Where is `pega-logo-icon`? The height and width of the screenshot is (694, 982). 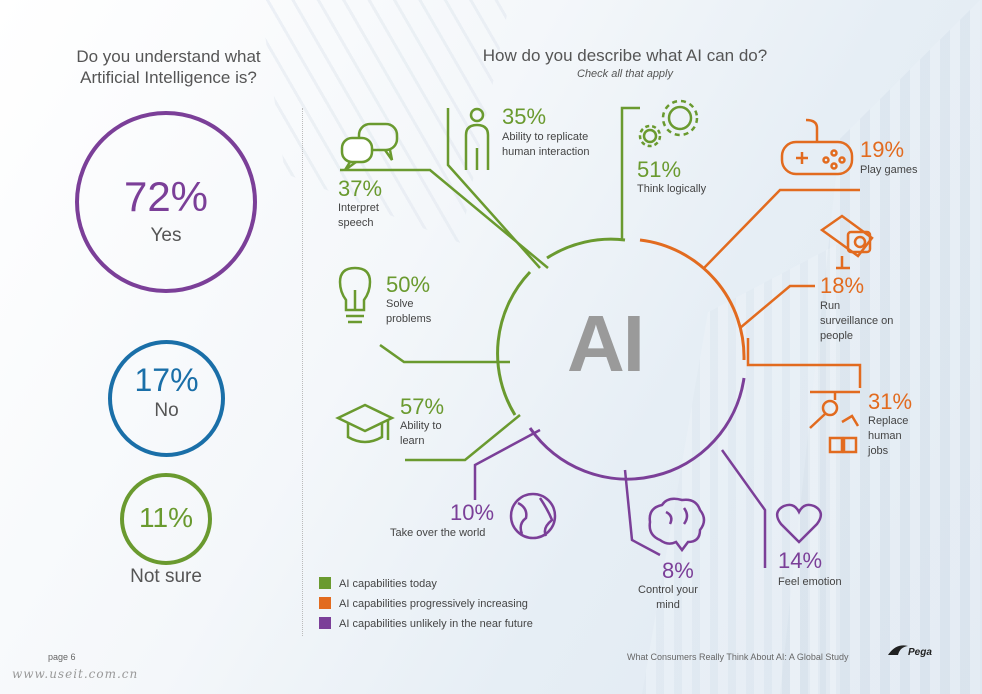 pega-logo-icon is located at coordinates (898, 650).